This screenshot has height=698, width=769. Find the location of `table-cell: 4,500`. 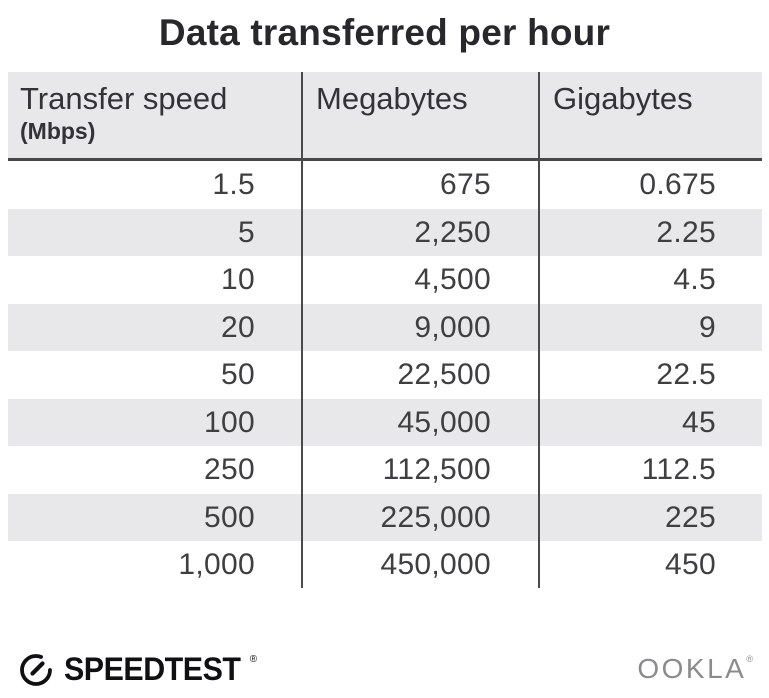

table-cell: 4,500 is located at coordinates (452, 279).